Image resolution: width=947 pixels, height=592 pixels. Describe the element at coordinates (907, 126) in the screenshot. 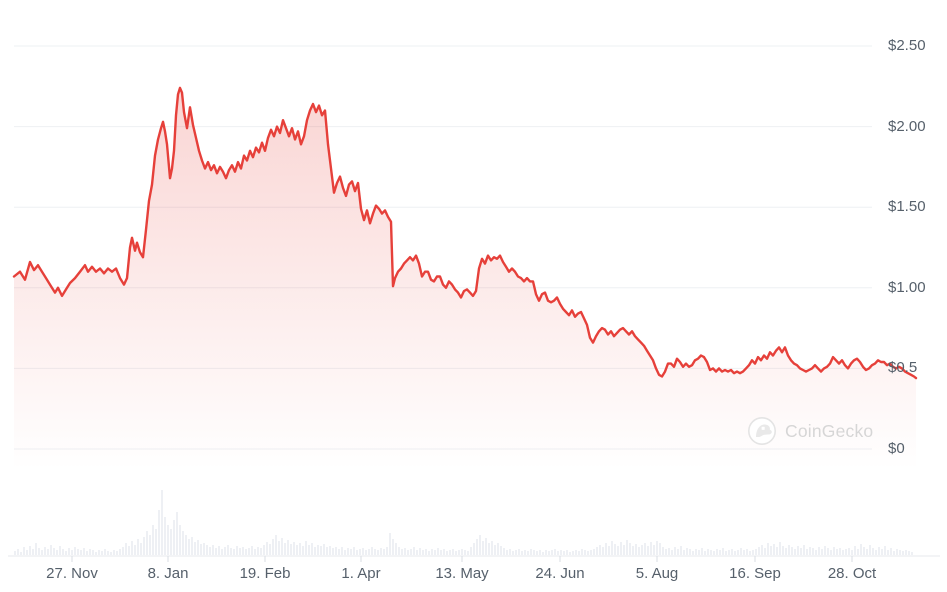

I see `y-axis-label: $2.00` at that location.